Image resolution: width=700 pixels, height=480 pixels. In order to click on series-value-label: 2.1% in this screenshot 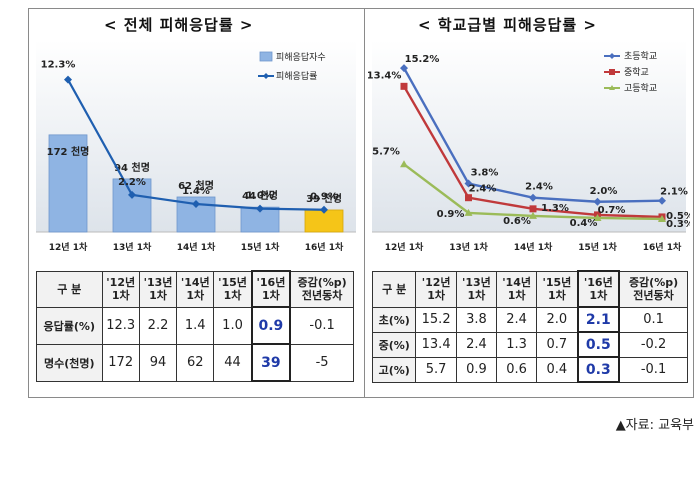, I will do `click(674, 192)`.